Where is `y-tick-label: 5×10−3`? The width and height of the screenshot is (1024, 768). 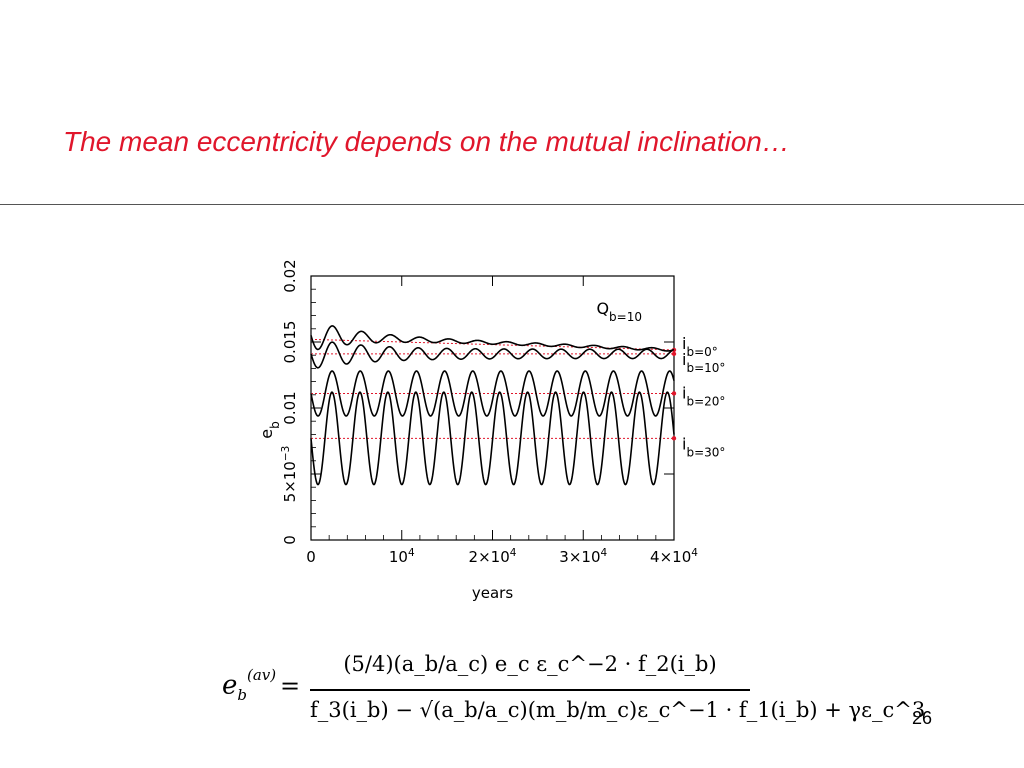
y-tick-label: 5×10−3 is located at coordinates (289, 474).